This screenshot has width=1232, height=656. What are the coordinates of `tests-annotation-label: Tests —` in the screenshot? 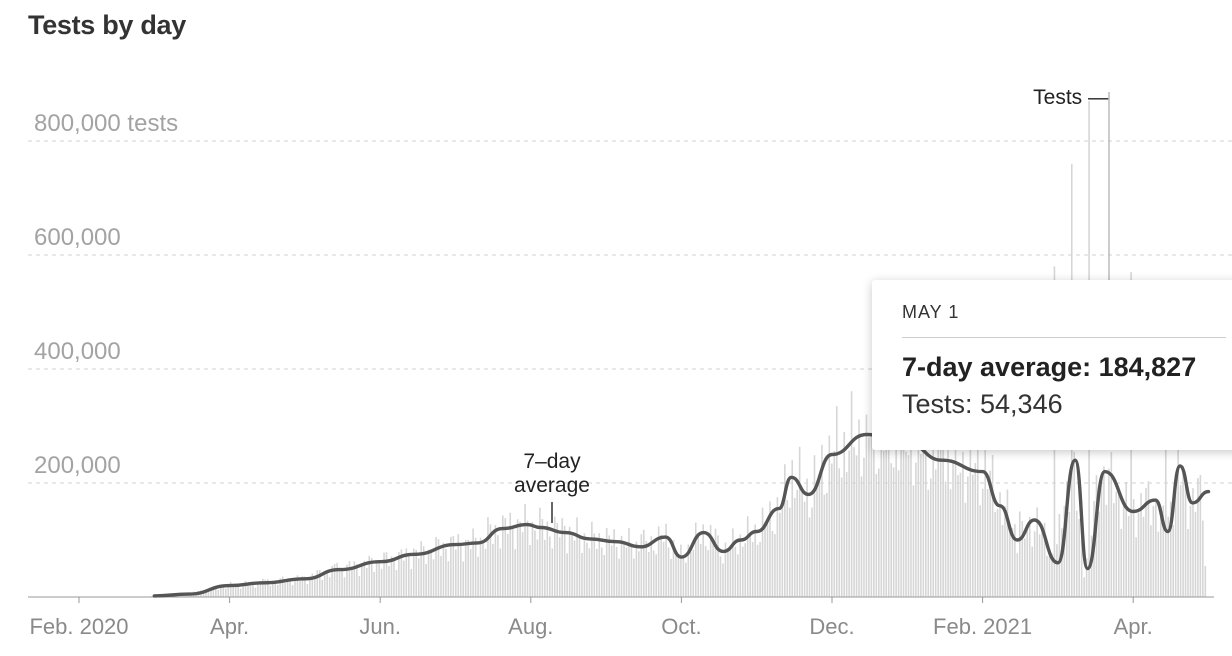 It's located at (1071, 97).